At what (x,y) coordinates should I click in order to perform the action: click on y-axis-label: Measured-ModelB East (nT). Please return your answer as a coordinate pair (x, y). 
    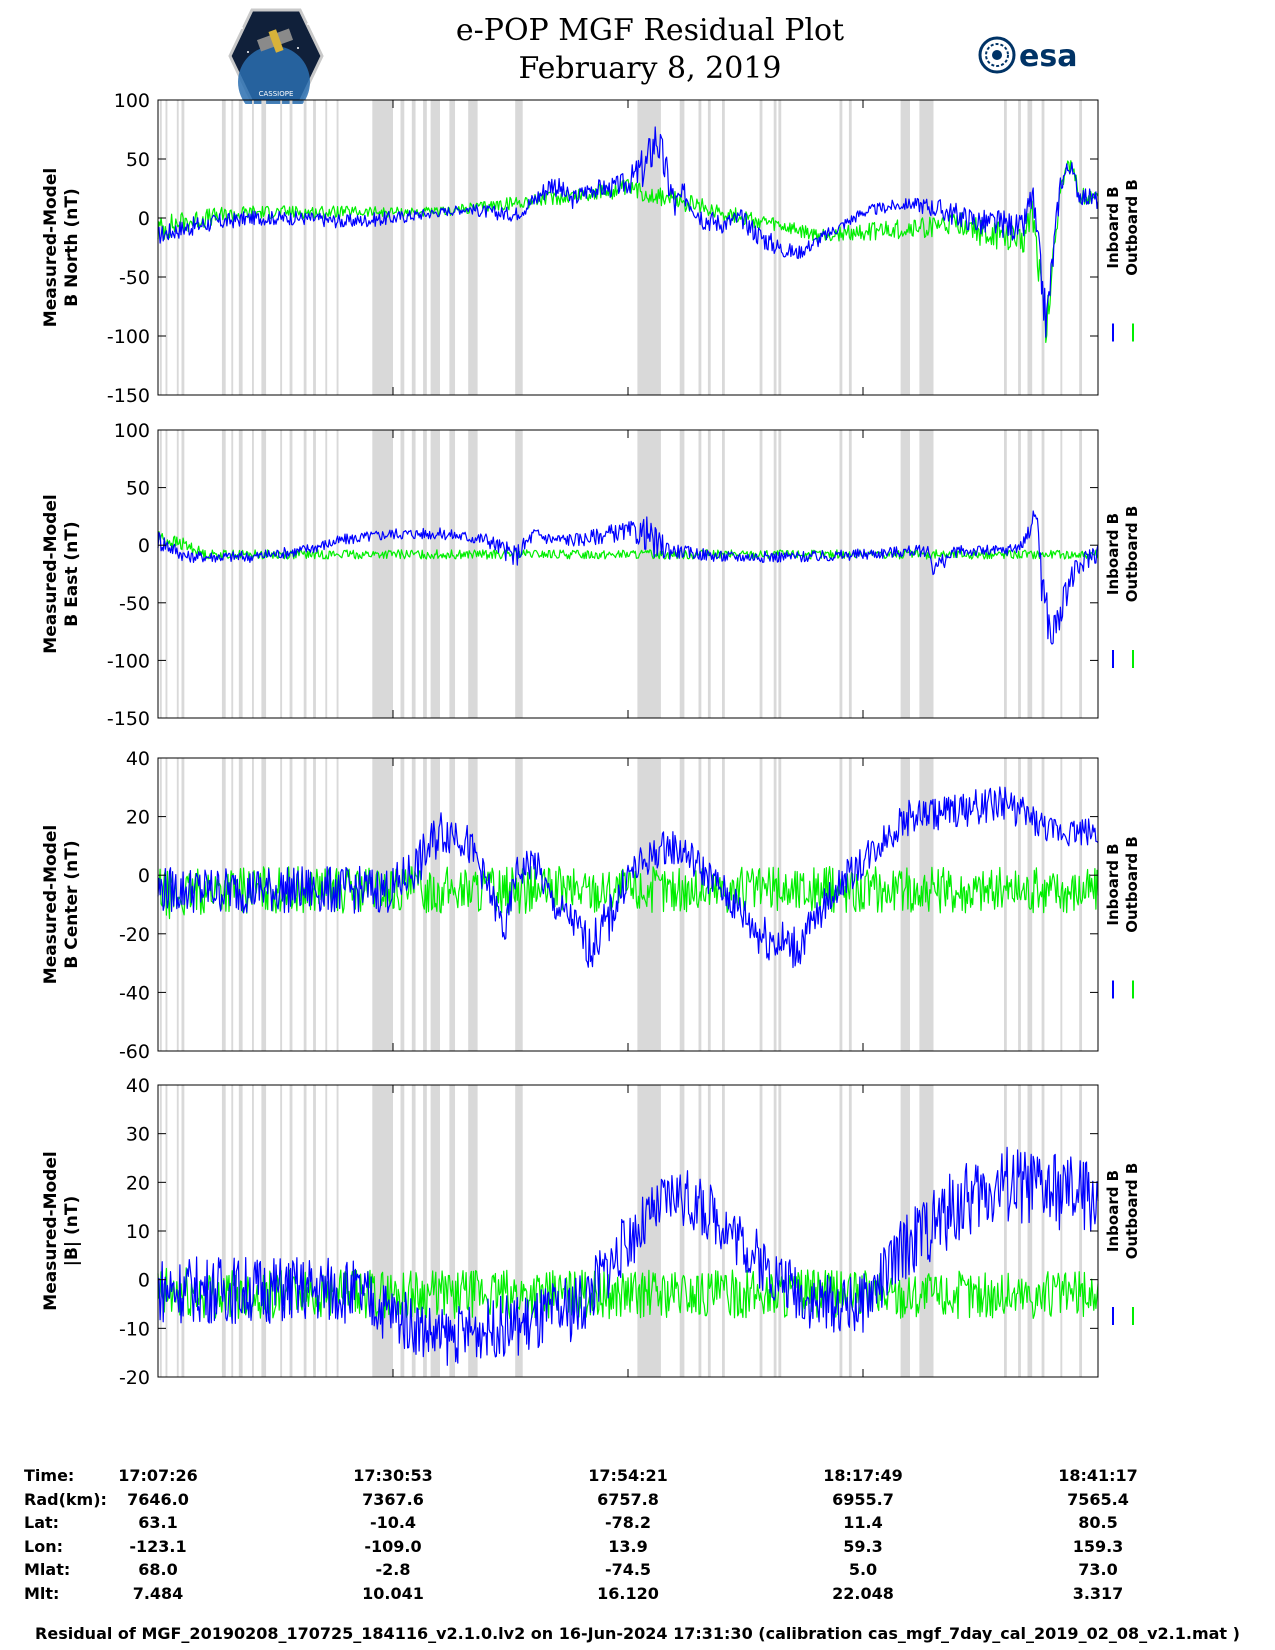
    Looking at the image, I should click on (61, 573).